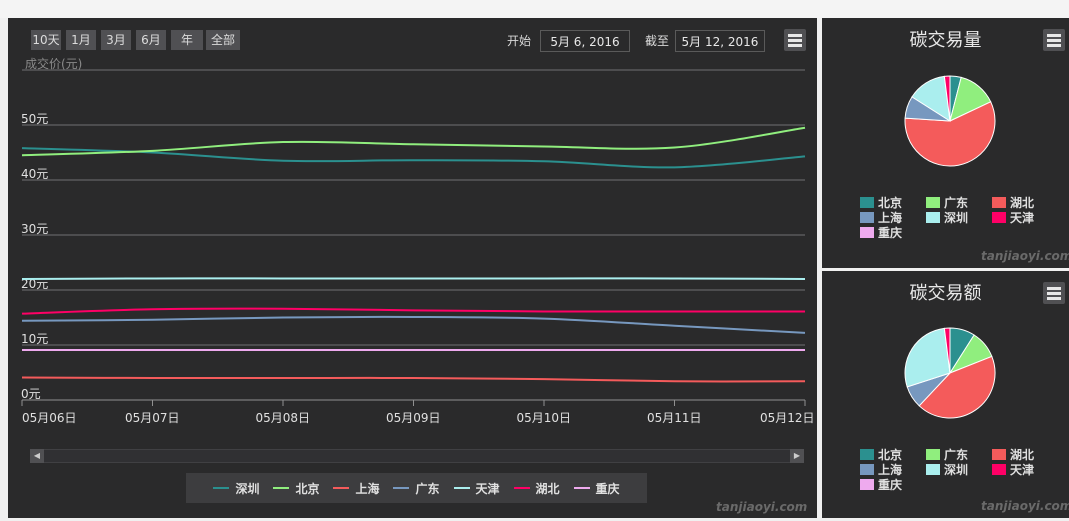  I want to click on legend-item: 湖北, so click(536, 488).